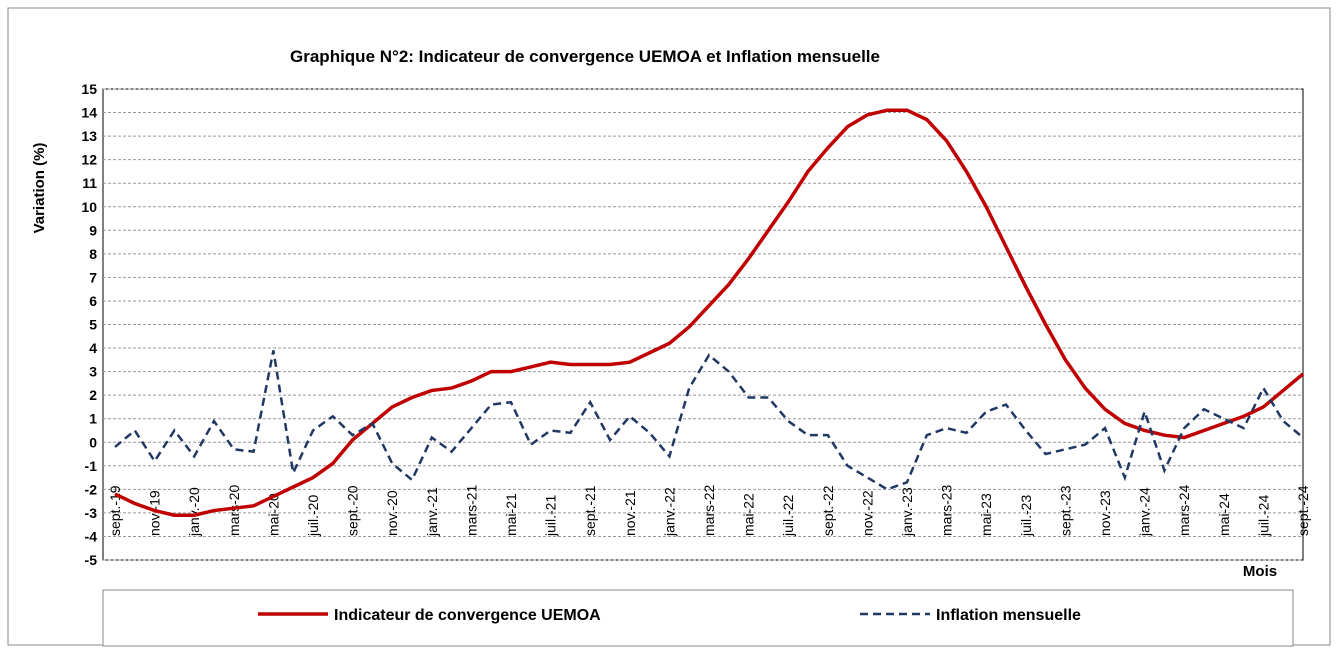 This screenshot has height=649, width=1340. I want to click on x-tick-label: mars-21, so click(471, 510).